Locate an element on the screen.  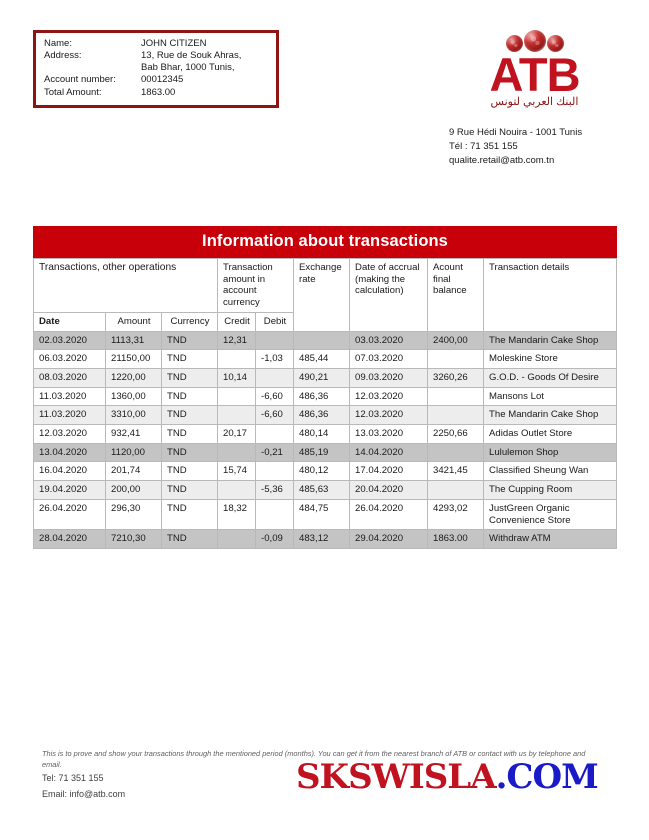
cell-details: The Mandarin Cake Shop is located at coordinates (550, 340).